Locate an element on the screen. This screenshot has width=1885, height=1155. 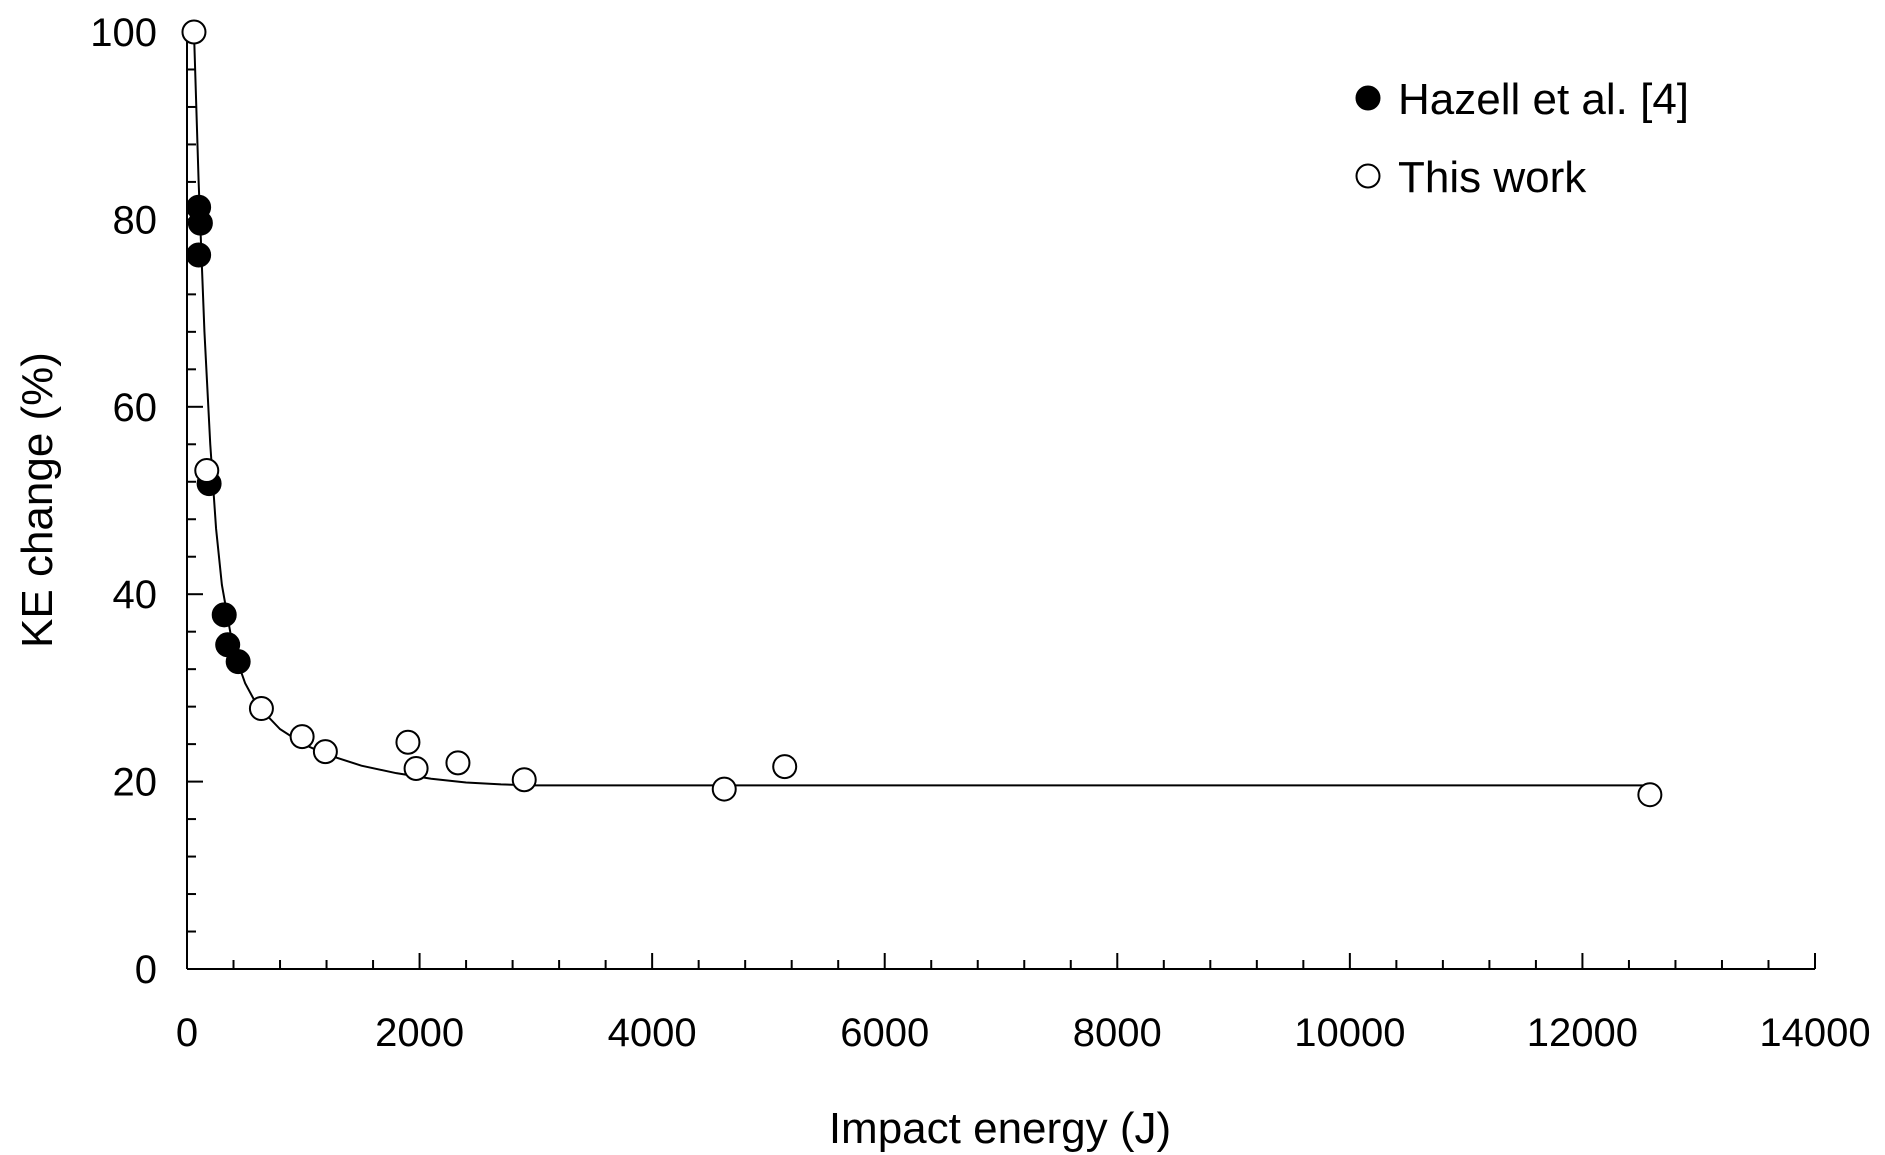
y-tick-label: 60 is located at coordinates (135, 408).